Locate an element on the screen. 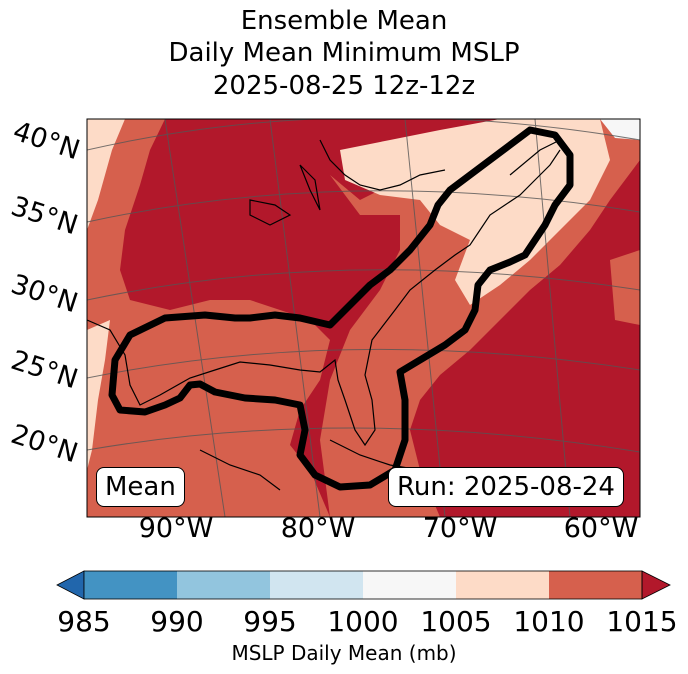 This screenshot has height=674, width=688. colorbar-extend-high is located at coordinates (656, 585).